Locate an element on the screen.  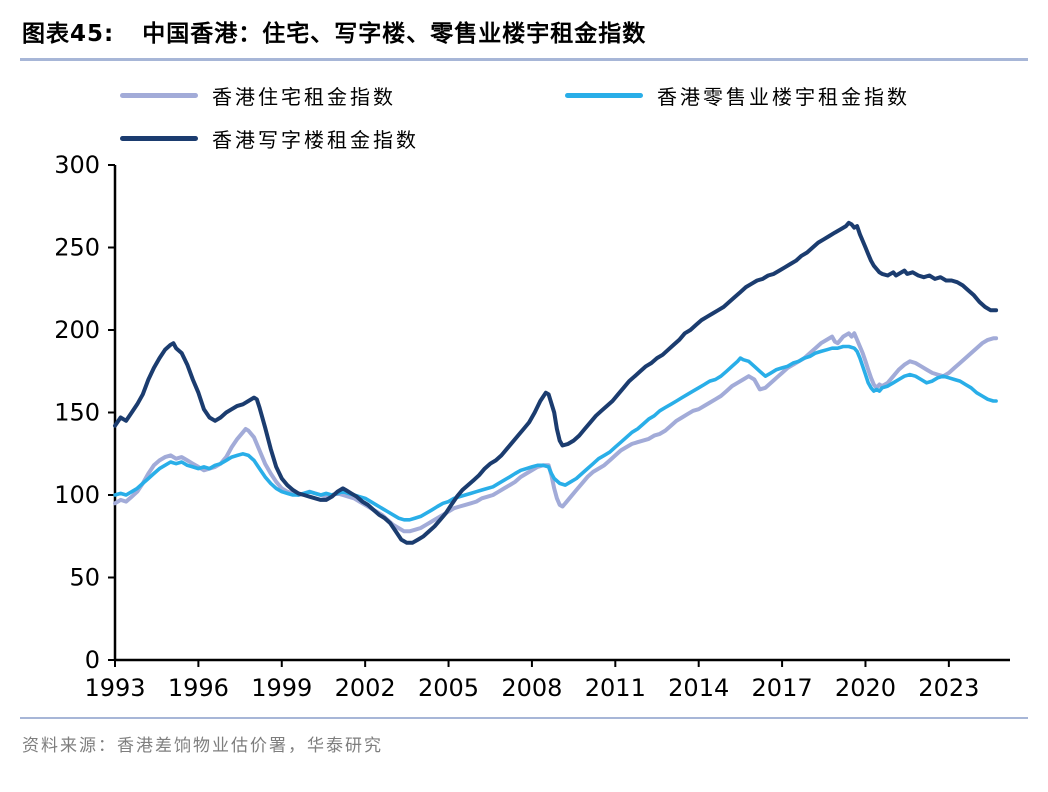
chart-title-number: 图表45: is located at coordinates (68, 34).